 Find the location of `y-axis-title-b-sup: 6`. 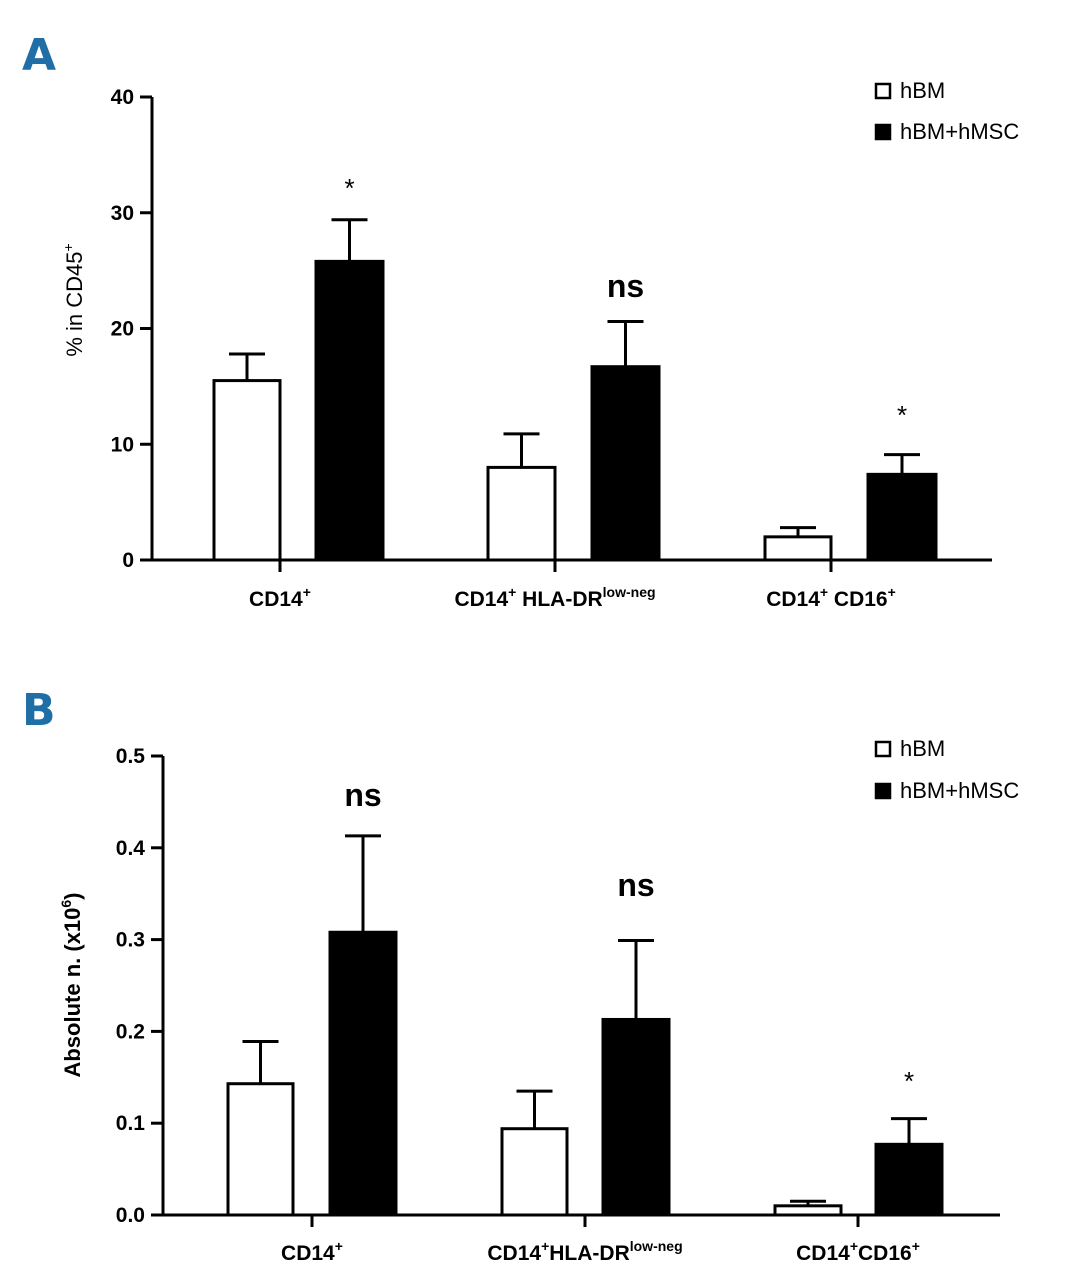

y-axis-title-b-sup: 6 is located at coordinates (66, 904).